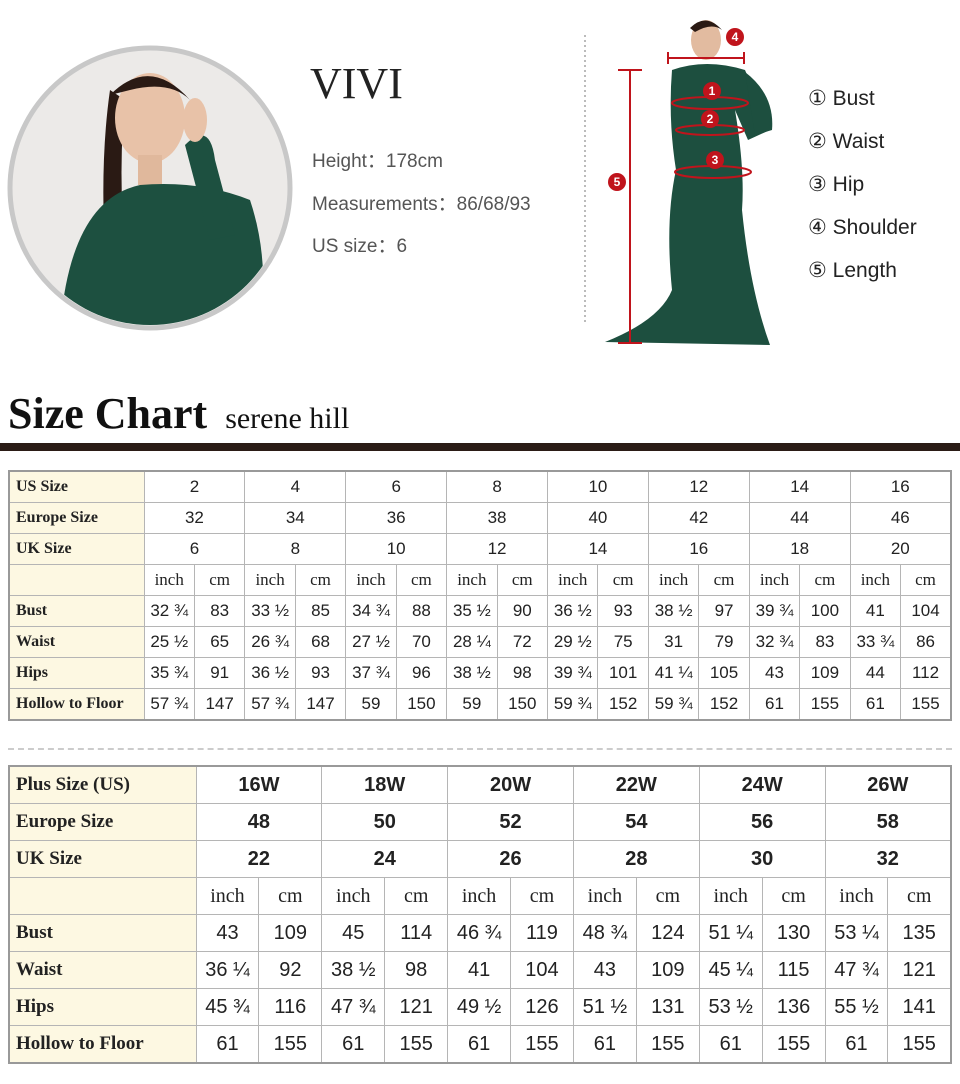 This screenshot has width=960, height=1084. Describe the element at coordinates (76, 549) in the screenshot. I see `row-label: UK Size` at that location.